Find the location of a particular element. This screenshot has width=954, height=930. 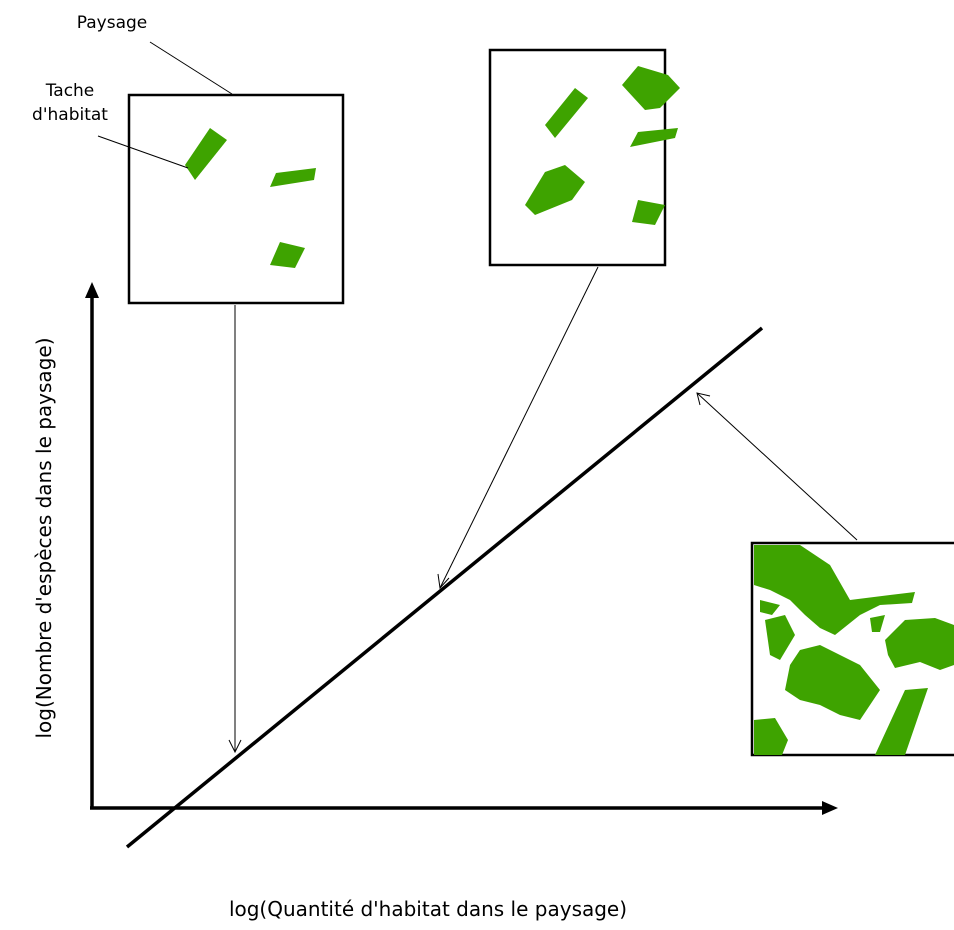

patch-label: d'habitat is located at coordinates (70, 115).